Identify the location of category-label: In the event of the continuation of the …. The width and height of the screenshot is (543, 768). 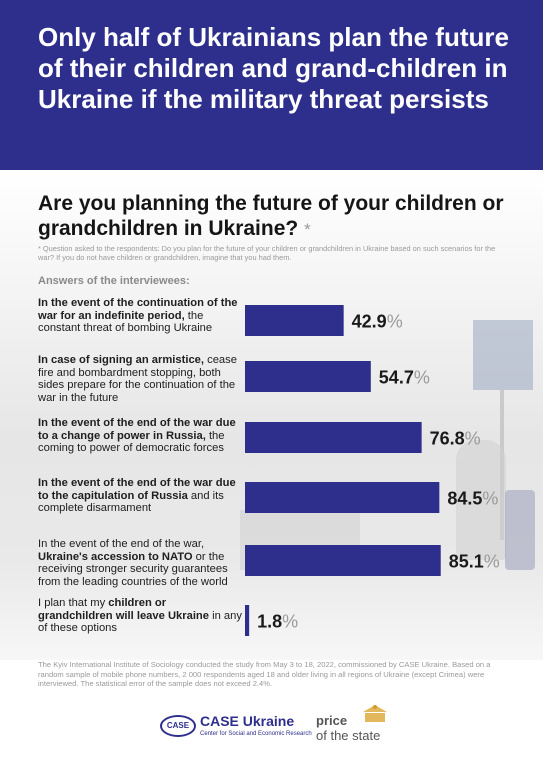
(140, 316).